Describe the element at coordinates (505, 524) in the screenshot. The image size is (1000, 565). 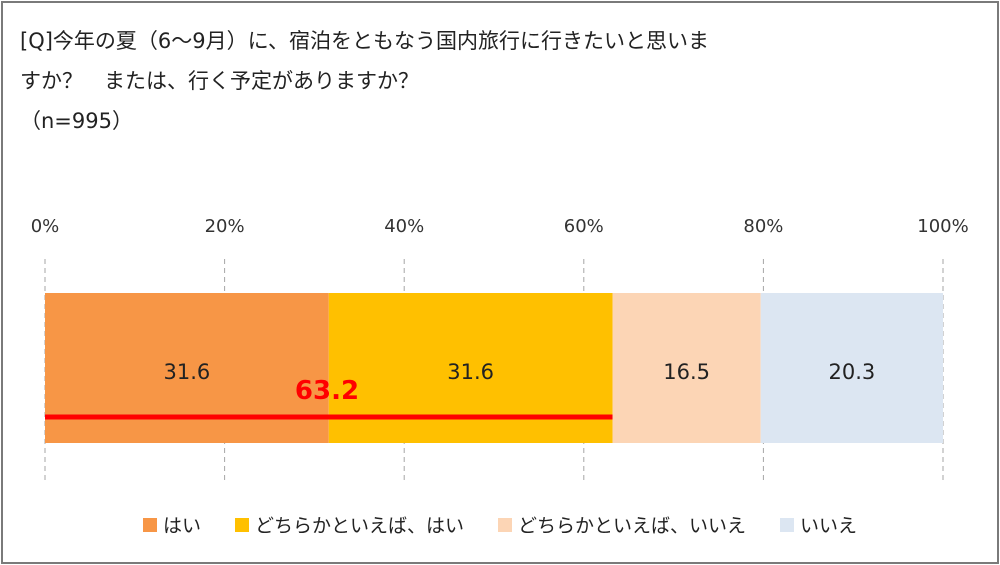
I see `legend-swatch-dochirakato-iie` at that location.